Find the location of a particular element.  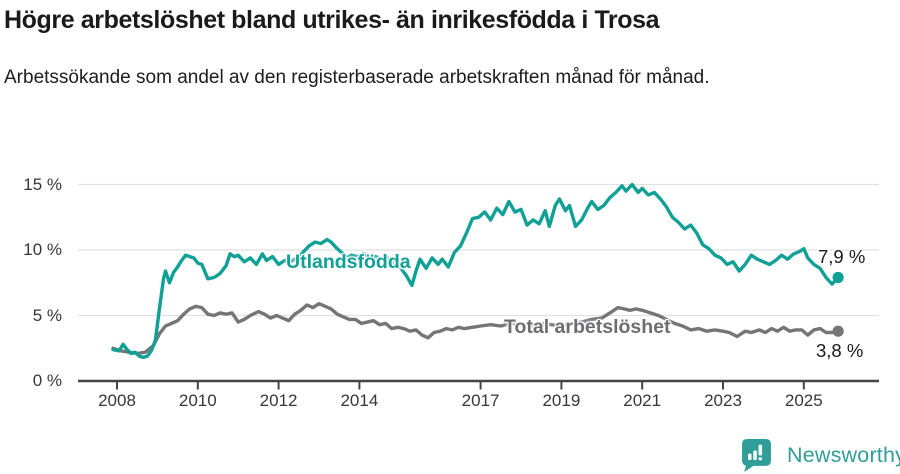

y-axis-tick-label: 0 % is located at coordinates (47, 380).